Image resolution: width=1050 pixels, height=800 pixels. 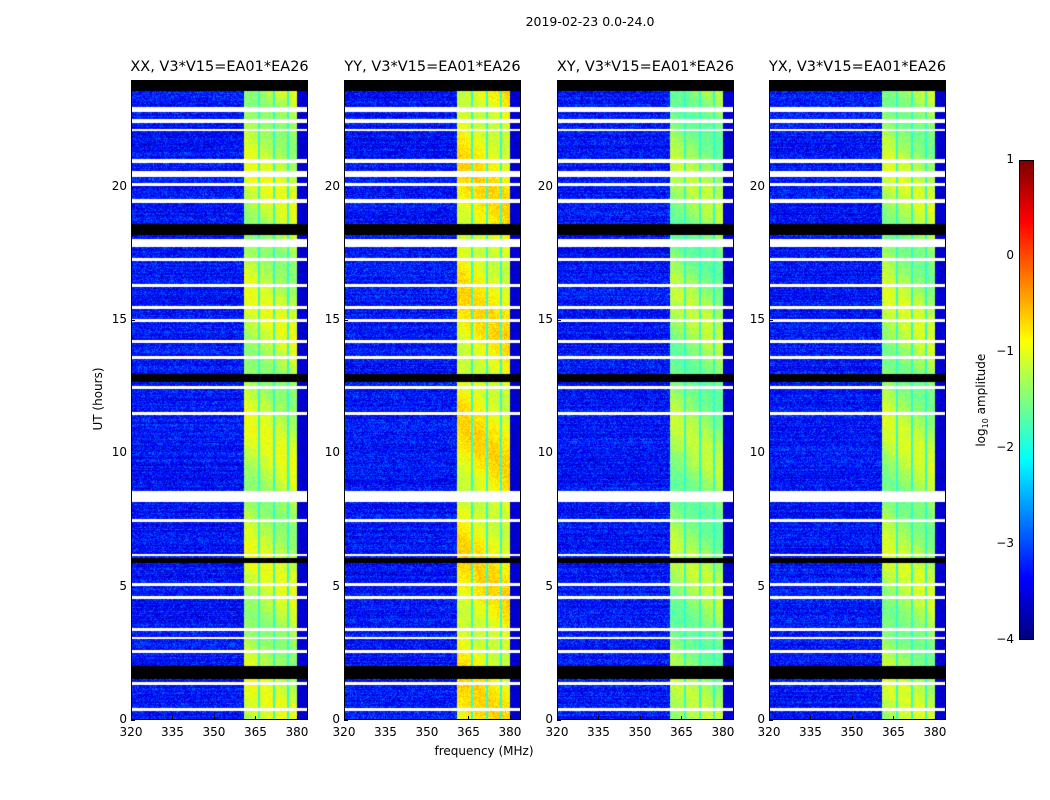 What do you see at coordinates (1010, 159) in the screenshot?
I see `colorbar-tick-label: 1` at bounding box center [1010, 159].